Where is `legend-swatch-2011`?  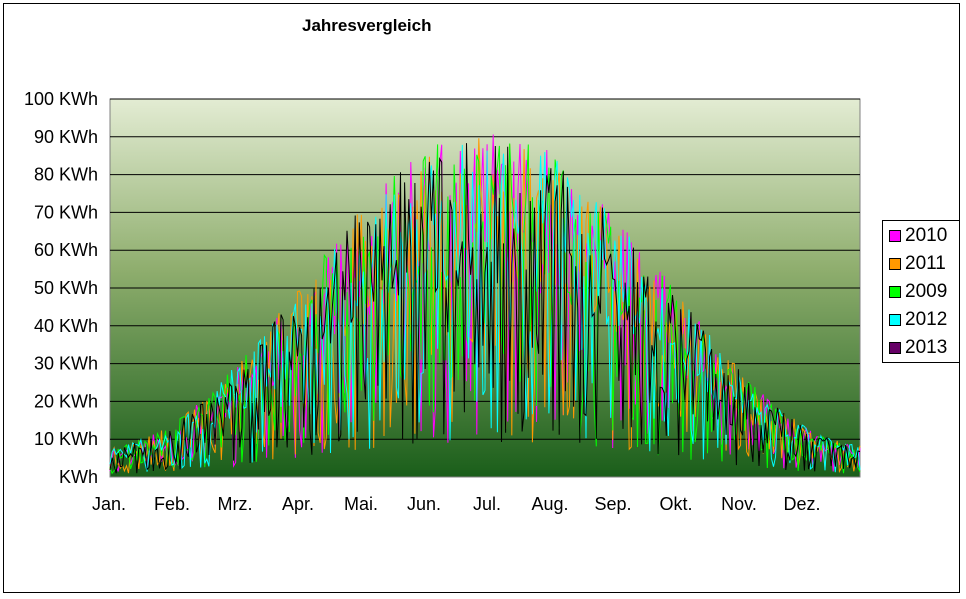 legend-swatch-2011 is located at coordinates (895, 264).